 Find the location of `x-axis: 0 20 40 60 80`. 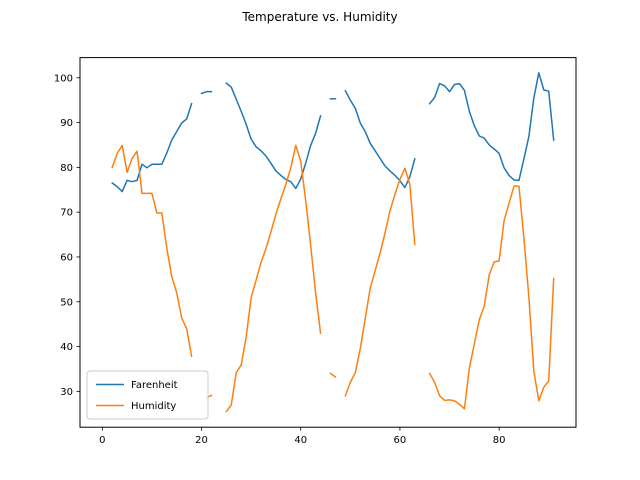

x-axis: 0 20 40 60 80 is located at coordinates (302, 436).